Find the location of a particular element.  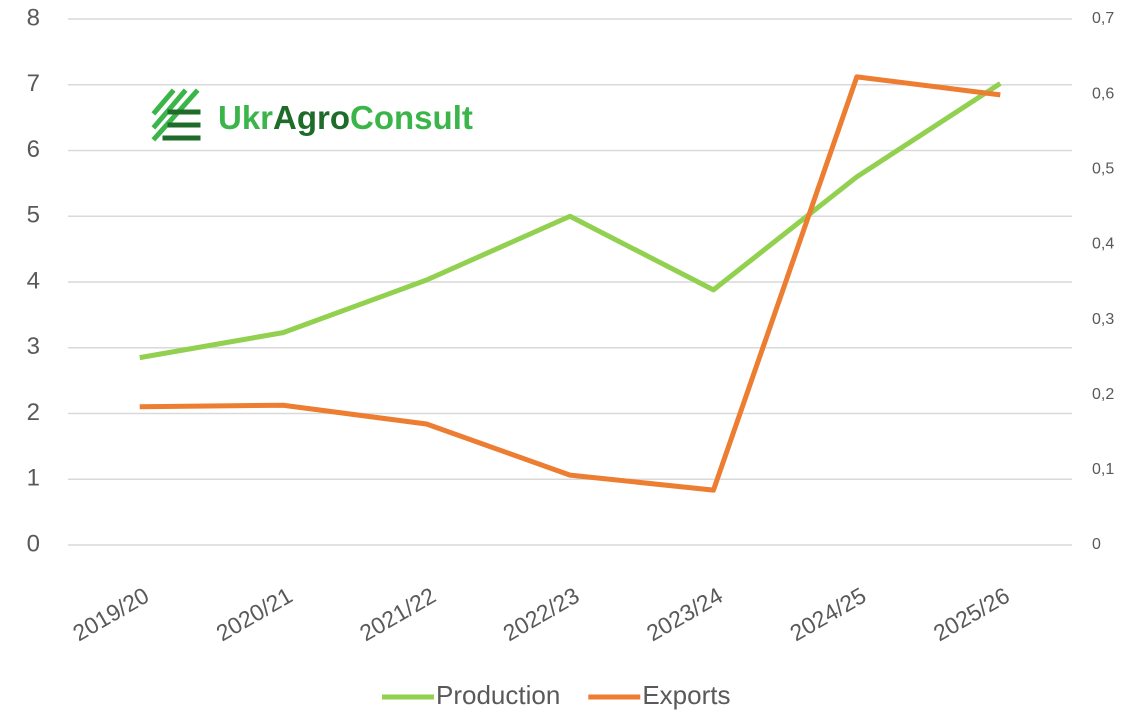

y-tick-label: 3 is located at coordinates (33, 346).